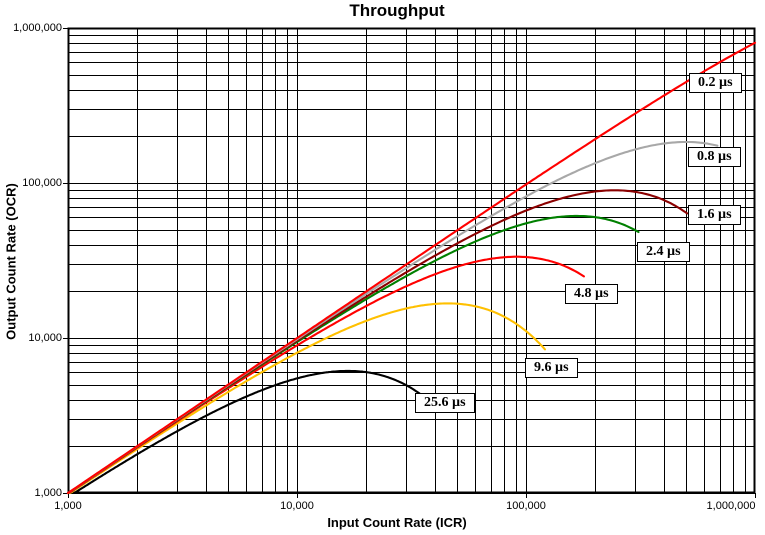  Describe the element at coordinates (663, 252) in the screenshot. I see `curve-label-2.4us: 2.4 µs` at that location.